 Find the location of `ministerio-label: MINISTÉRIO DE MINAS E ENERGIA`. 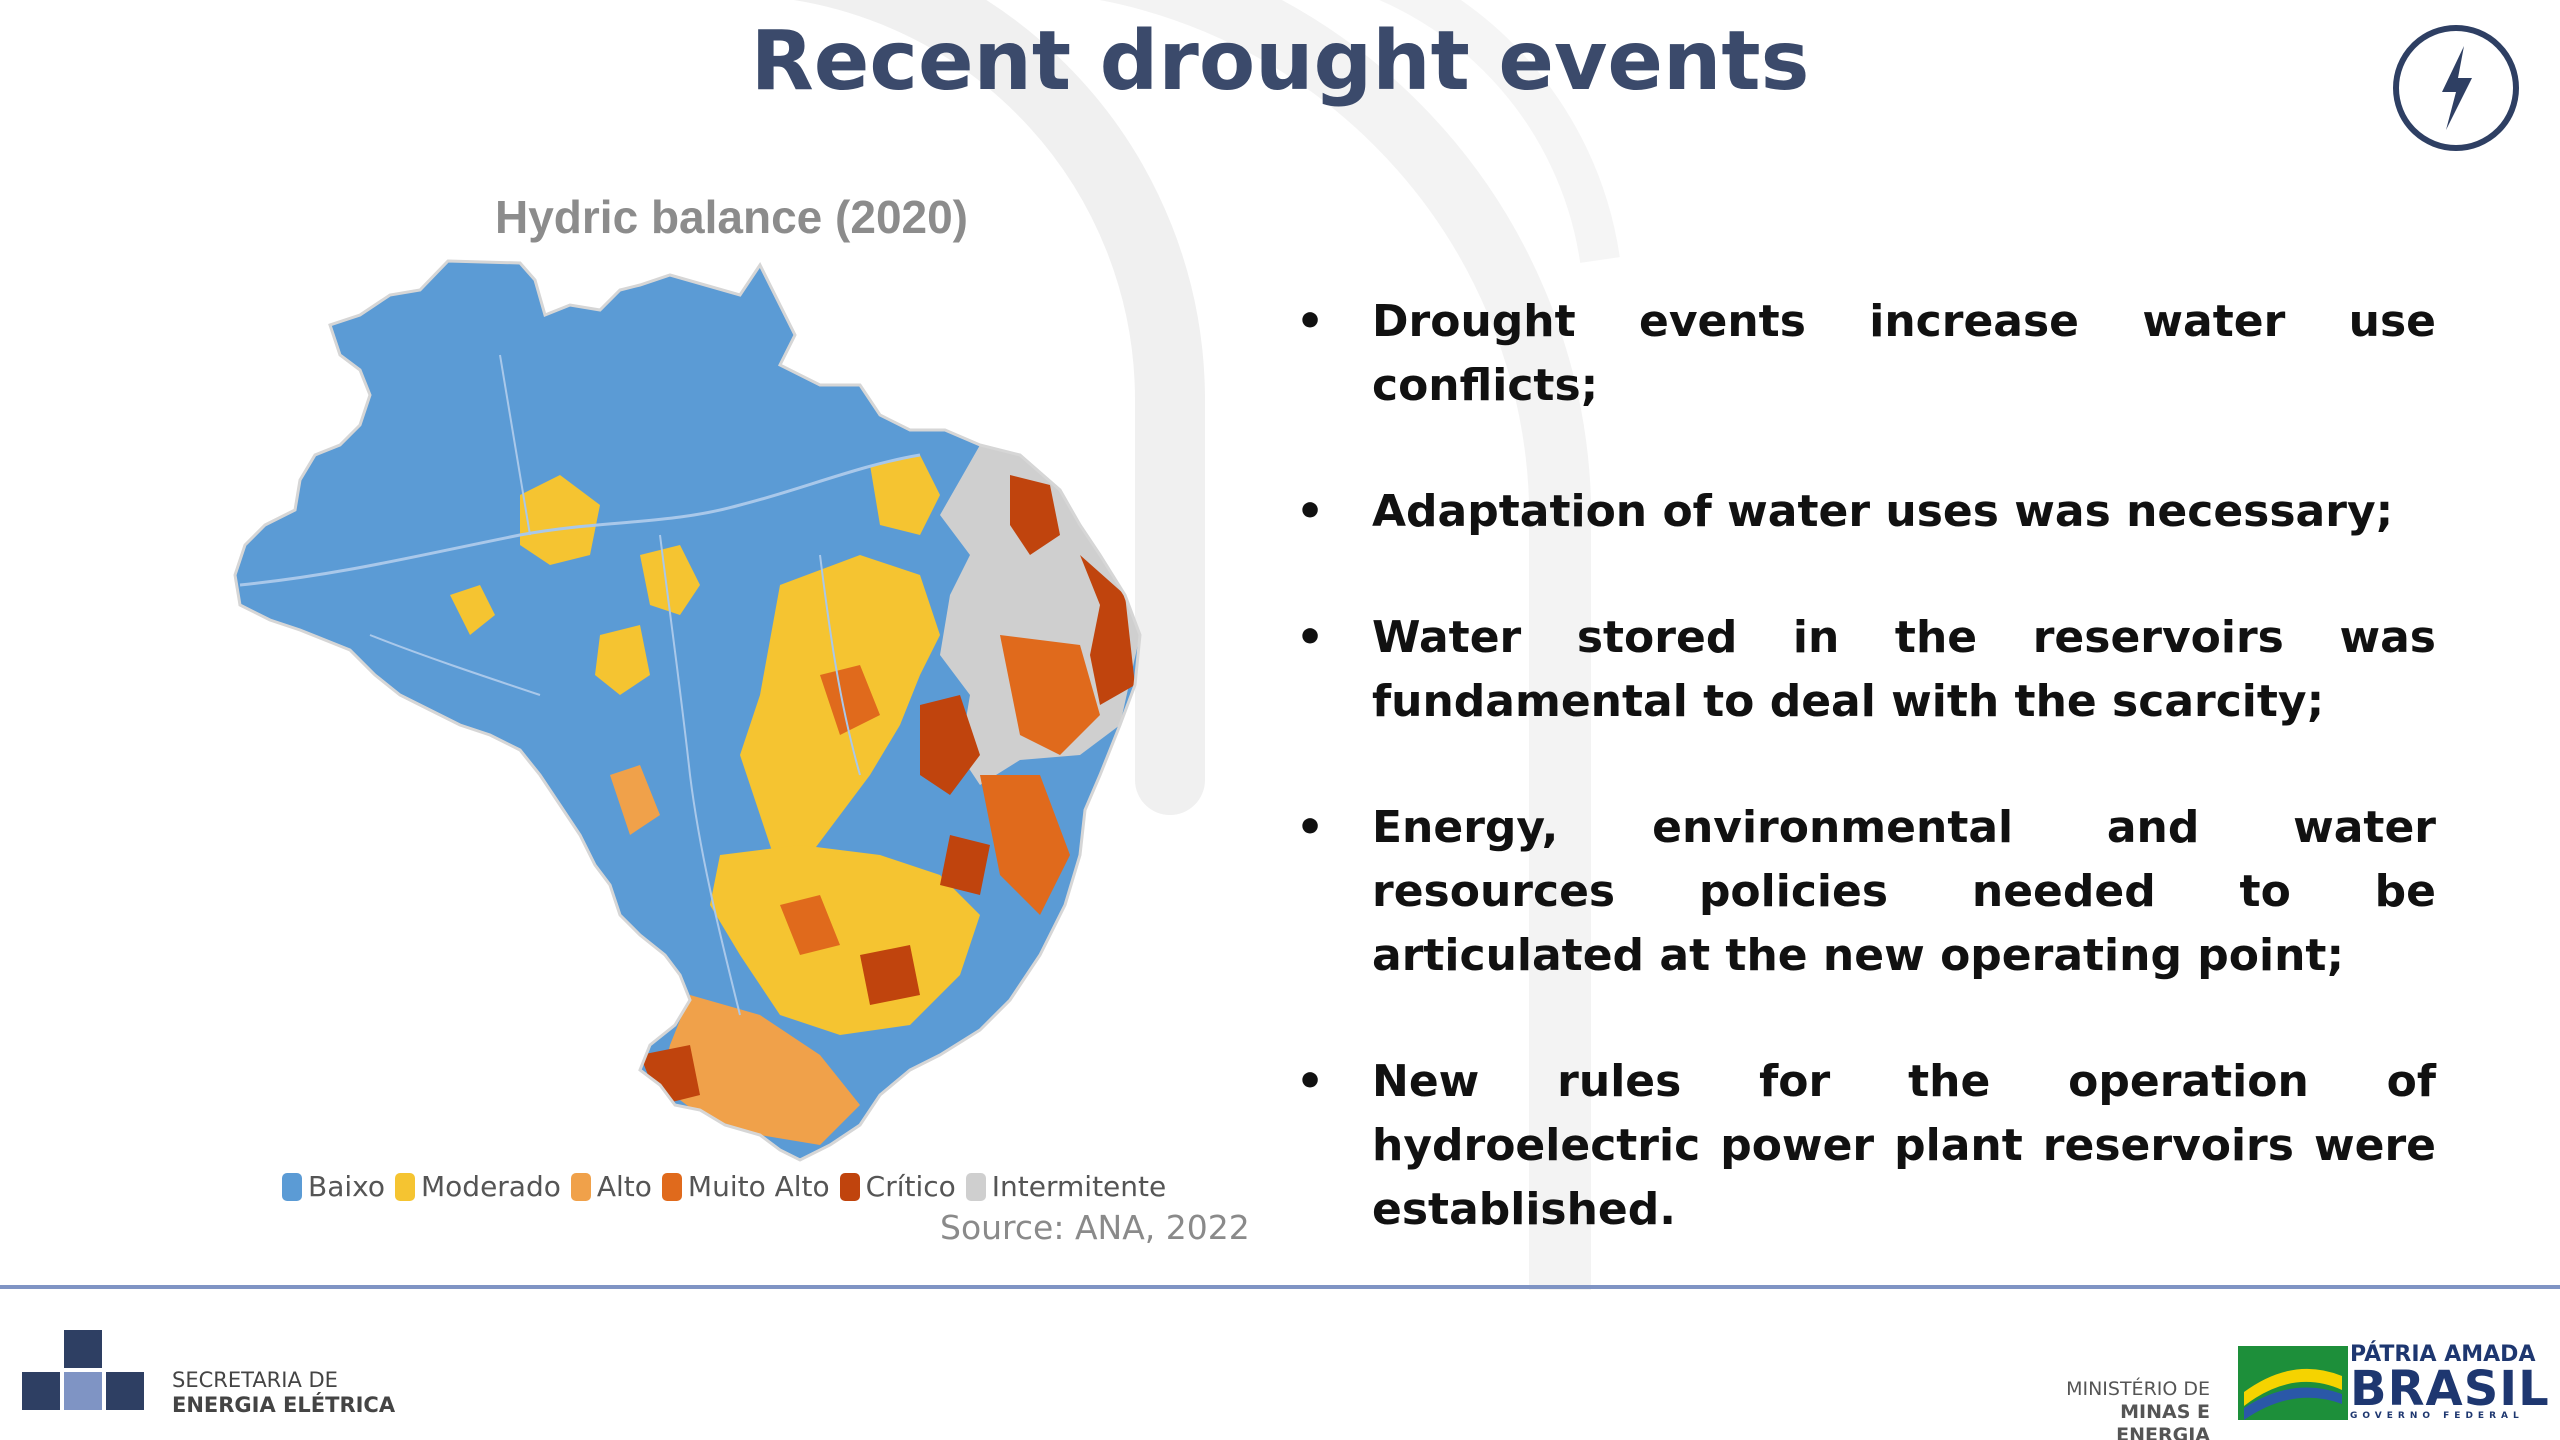

ministerio-label: MINISTÉRIO DE MINAS E ENERGIA is located at coordinates (2125, 1409).